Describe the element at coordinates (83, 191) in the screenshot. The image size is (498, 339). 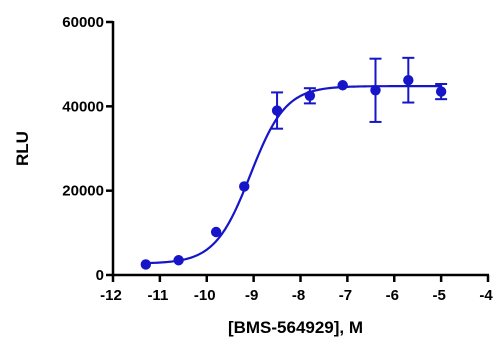
I see `y-tick-label: 20000` at that location.